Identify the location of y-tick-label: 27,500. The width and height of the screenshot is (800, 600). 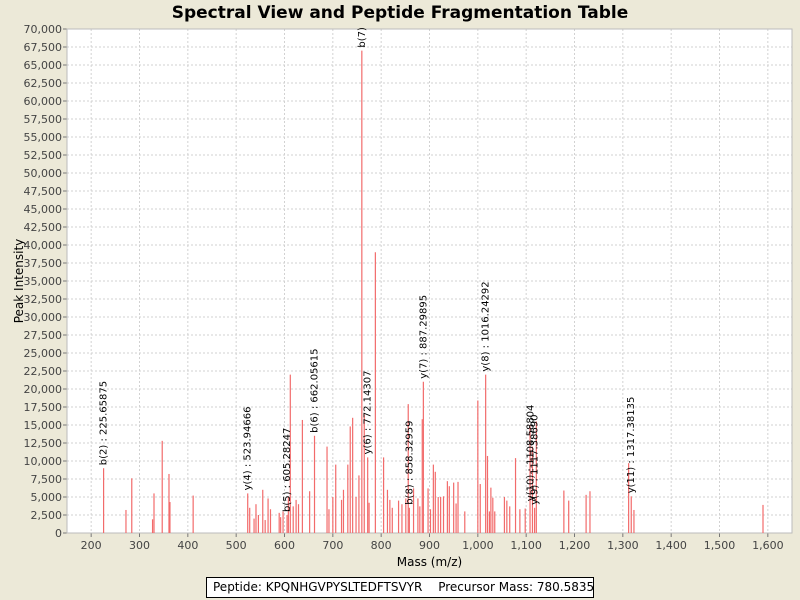
(43, 335).